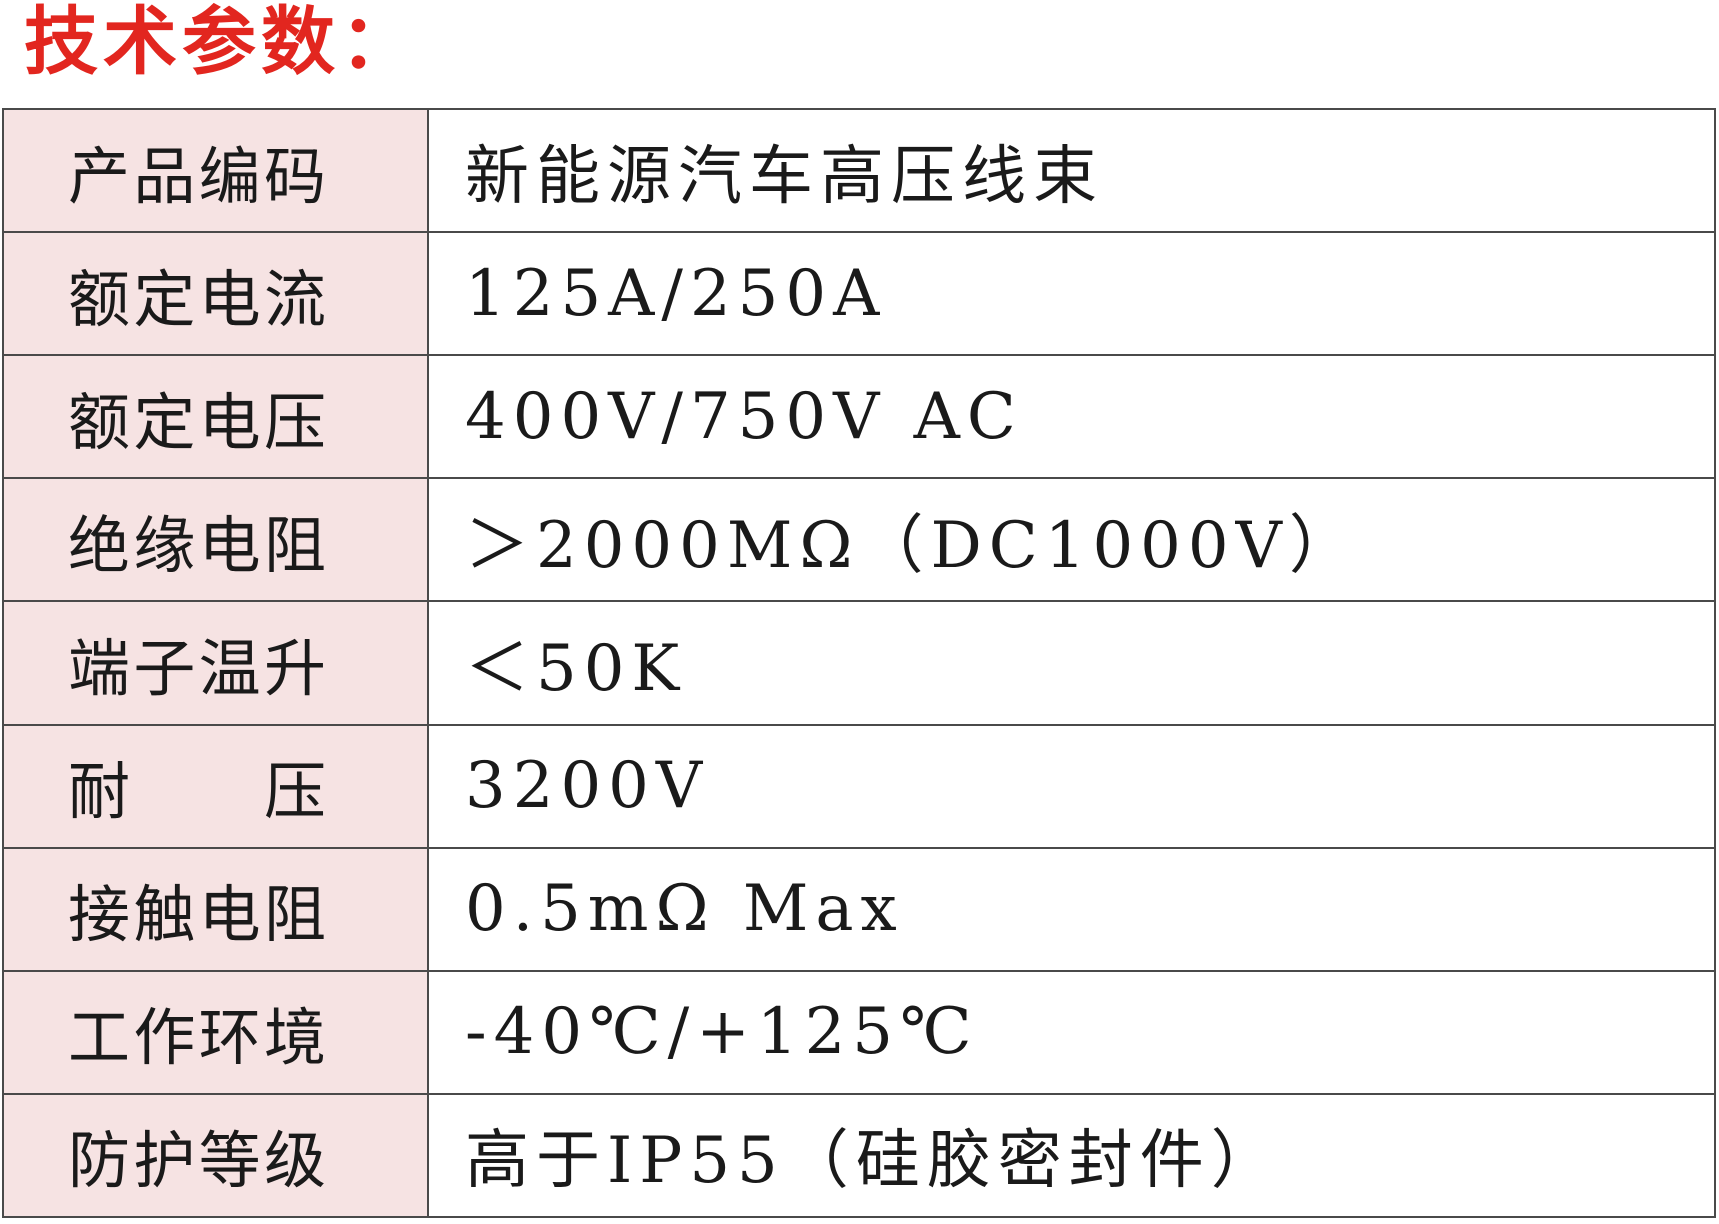 This screenshot has height=1224, width=1719. I want to click on param-value-cell: 400V/750V AC, so click(1071, 416).